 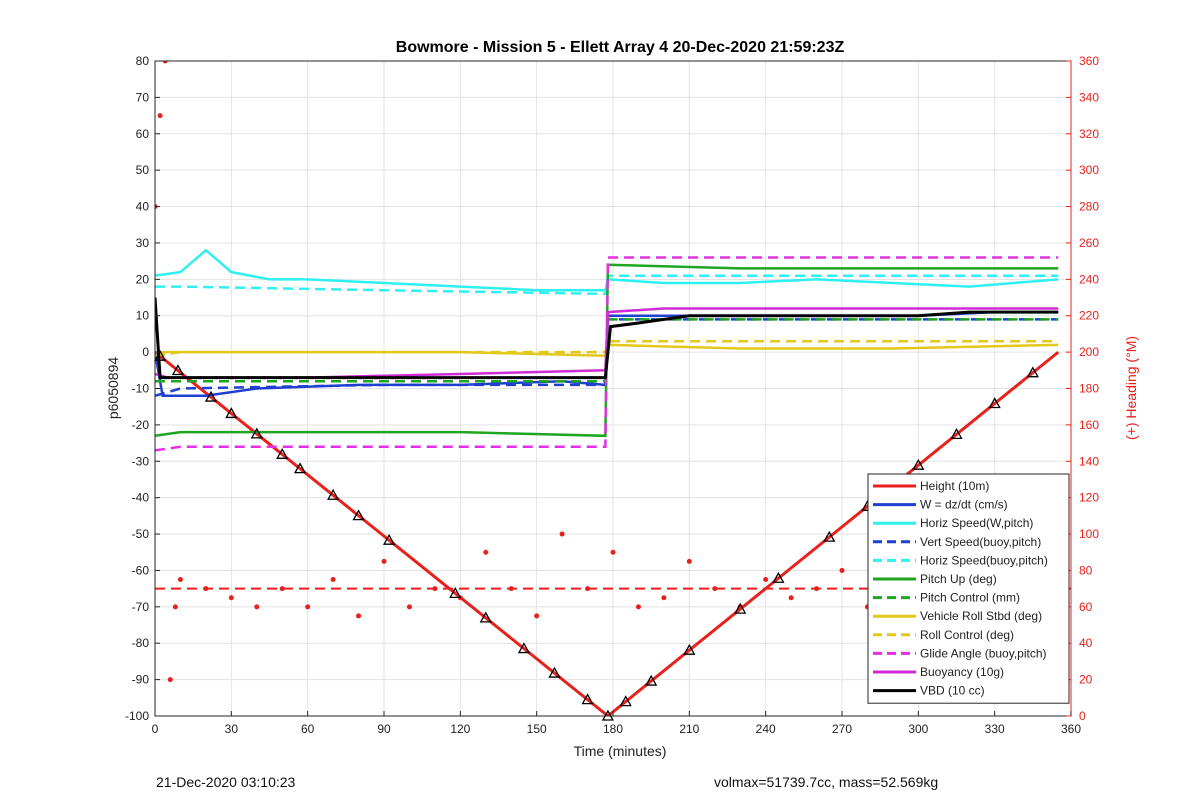 What do you see at coordinates (976, 523) in the screenshot?
I see `legend-label: Horiz Speed(W,pitch)` at bounding box center [976, 523].